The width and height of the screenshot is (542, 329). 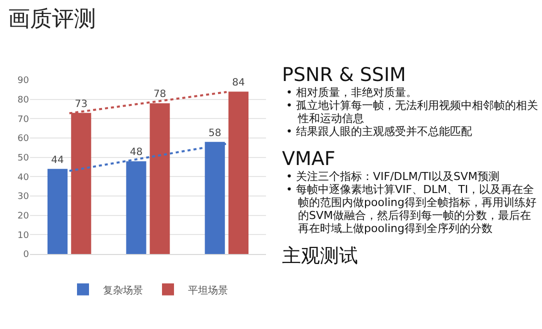 What do you see at coordinates (410, 191) in the screenshot?
I see `text: VMAF • 关注三个指标：VIF/DLM/TI以及SVM预测 • 每帧中逐像素地计算VIF、DLM、TI，以及再在全帧的范围内做pooling得到全帧指标，再用训练好的SVM做融合，然后得到每一帧的分数，最后在再在时域上做pooling得到全序列的分数` at bounding box center [410, 191].